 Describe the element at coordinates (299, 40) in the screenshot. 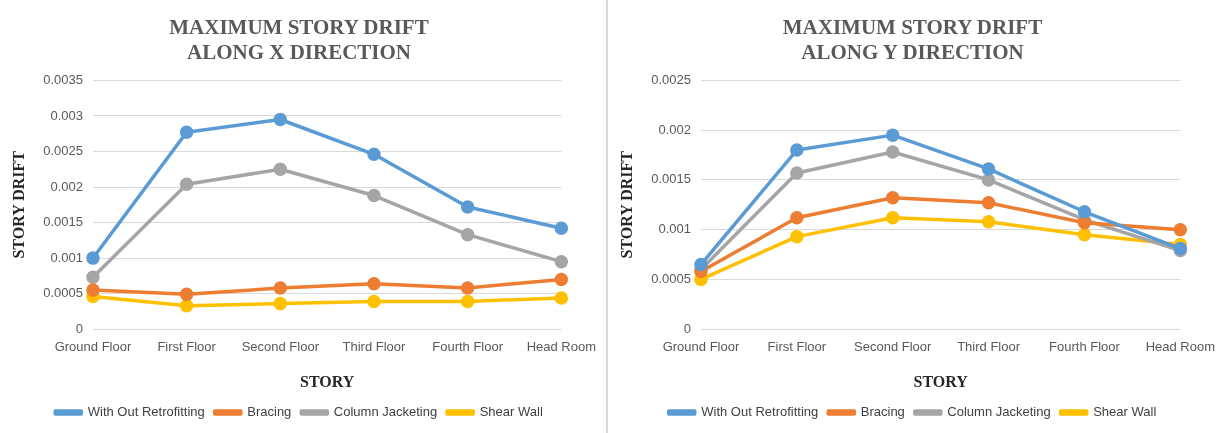

I see `chart-title: MAXIMUM STORY DRIFT ALONG X DIRECTION` at that location.